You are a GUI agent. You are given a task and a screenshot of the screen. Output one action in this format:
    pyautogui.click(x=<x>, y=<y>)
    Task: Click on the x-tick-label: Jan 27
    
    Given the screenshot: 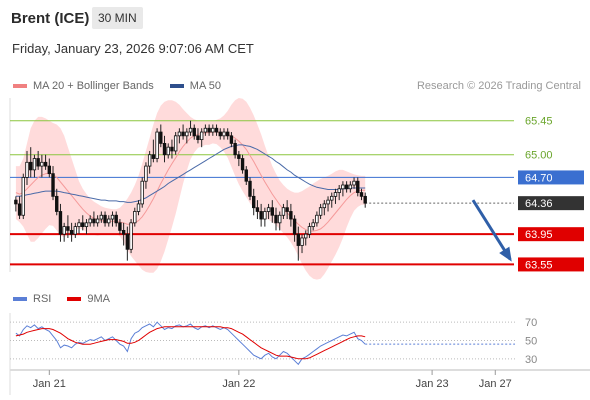 What is the action you would take?
    pyautogui.click(x=495, y=384)
    